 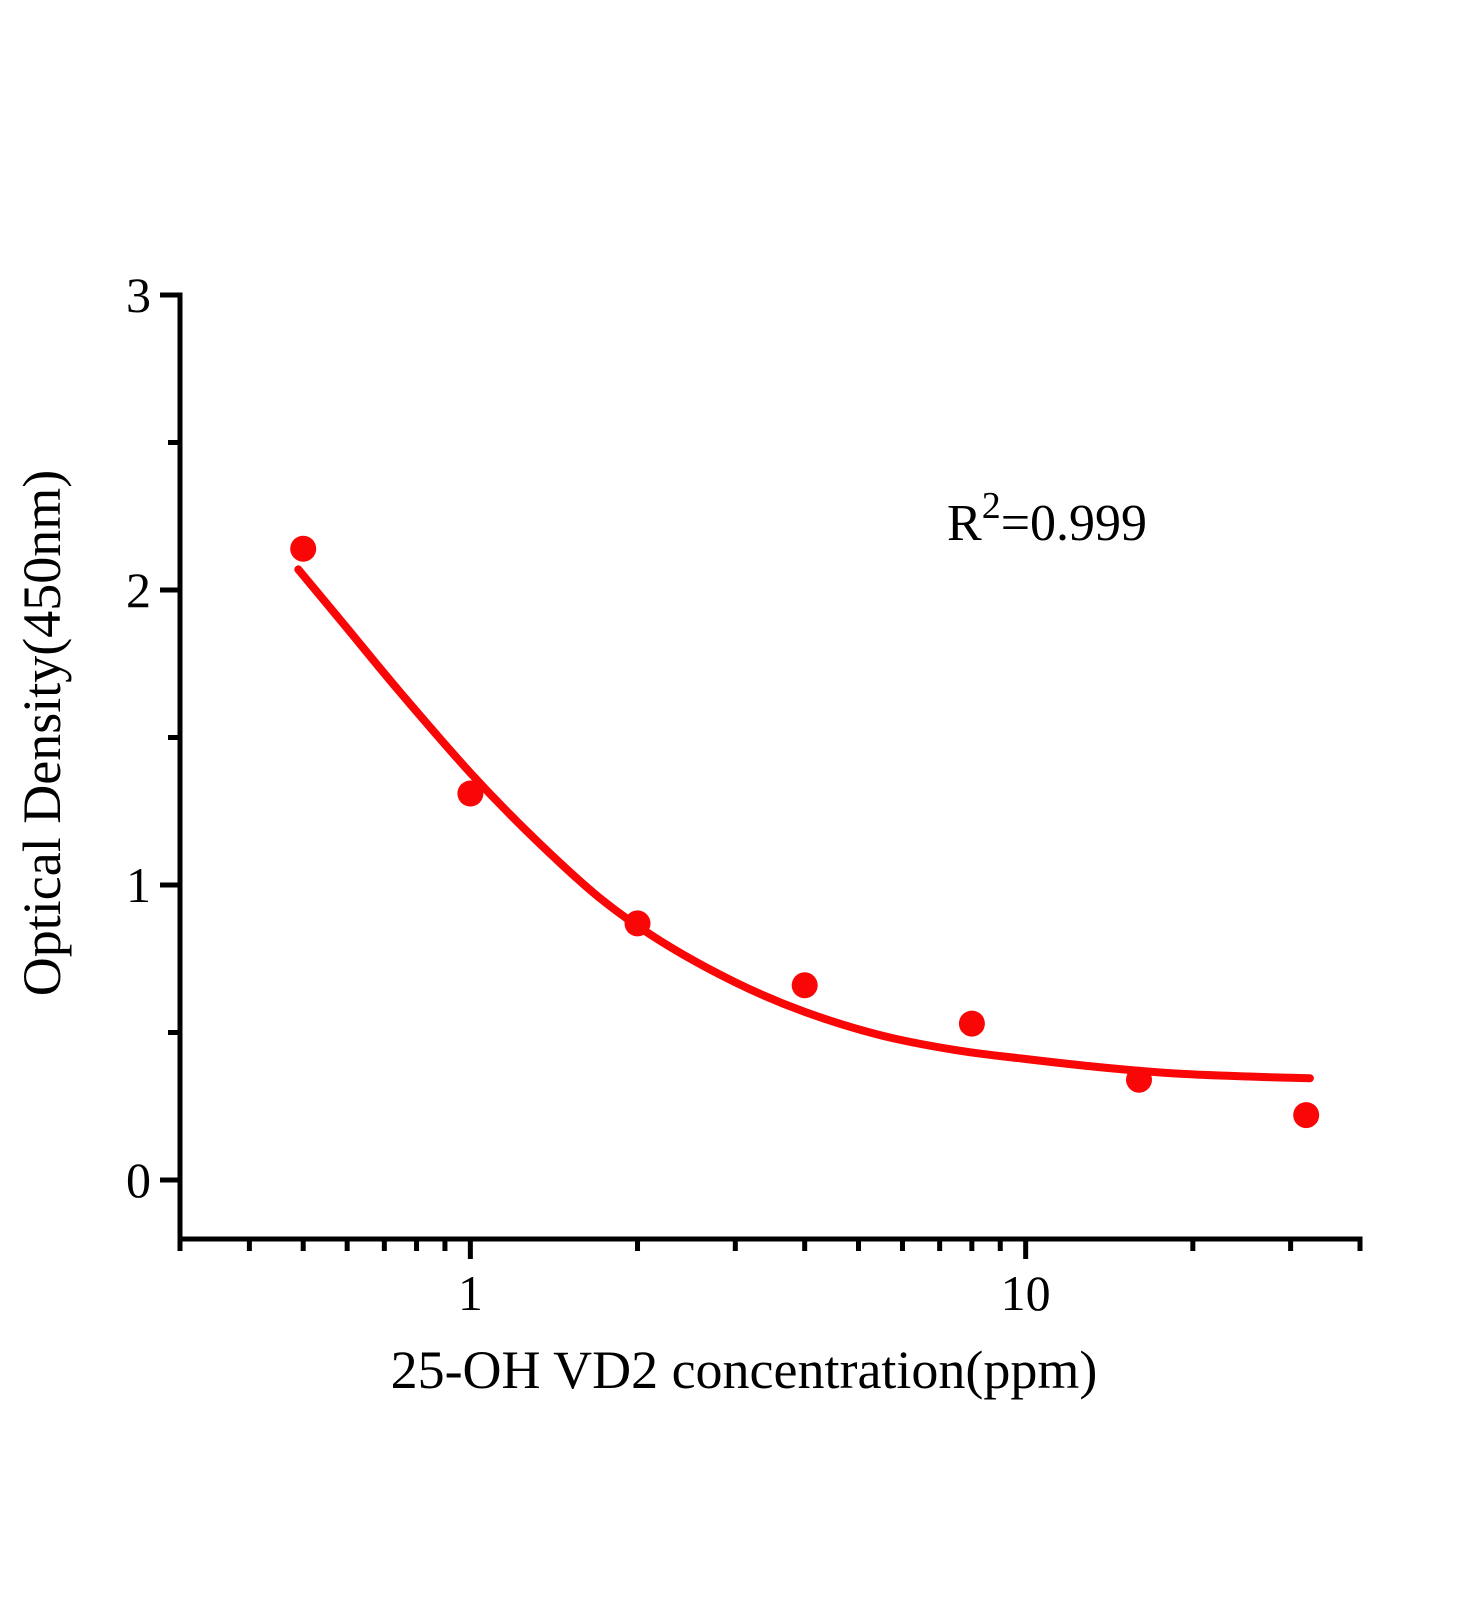 What do you see at coordinates (991, 506) in the screenshot?
I see `r-squared-superscript: 2` at bounding box center [991, 506].